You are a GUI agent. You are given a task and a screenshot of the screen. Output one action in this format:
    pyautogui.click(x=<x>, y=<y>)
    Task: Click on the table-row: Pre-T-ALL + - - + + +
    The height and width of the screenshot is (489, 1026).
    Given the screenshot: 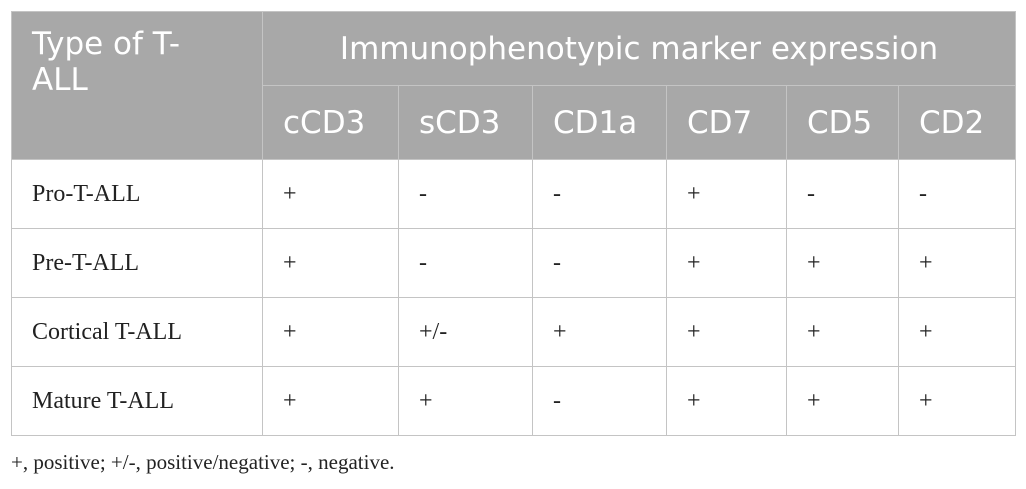 What is the action you would take?
    pyautogui.click(x=514, y=263)
    